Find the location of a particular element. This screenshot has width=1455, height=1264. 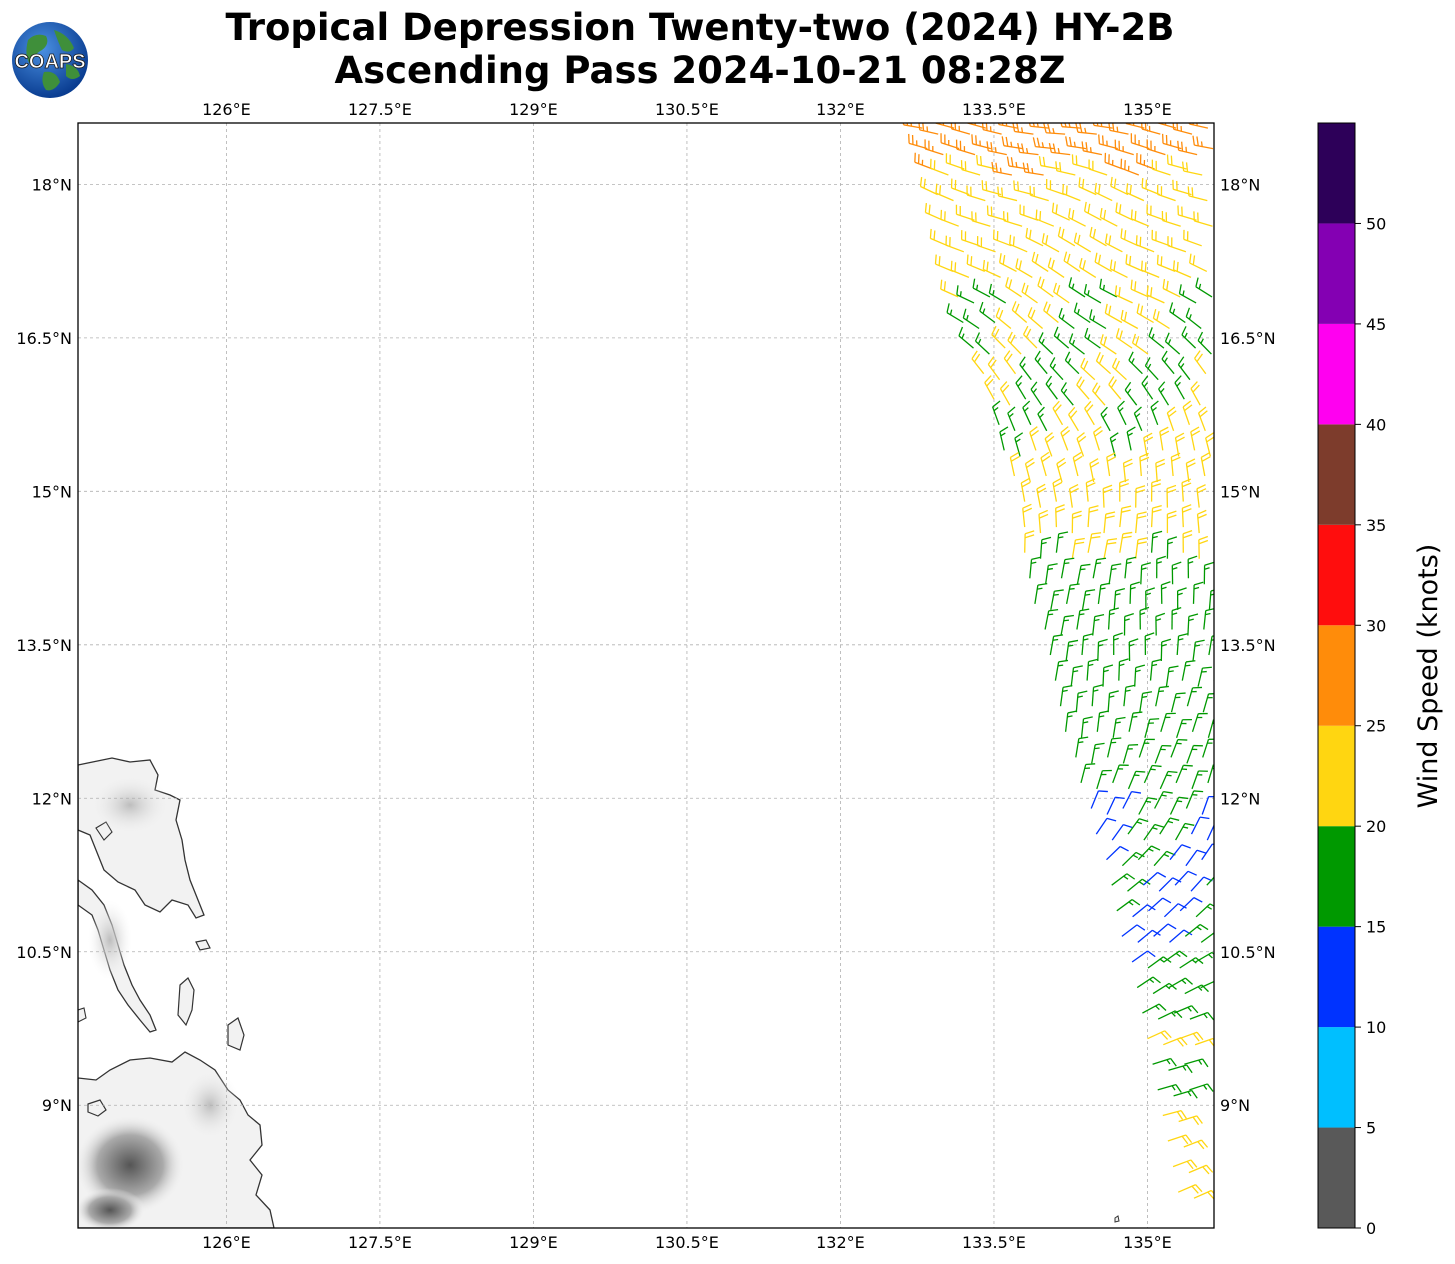

colorbar-tick-label: 5 is located at coordinates (1371, 1128).